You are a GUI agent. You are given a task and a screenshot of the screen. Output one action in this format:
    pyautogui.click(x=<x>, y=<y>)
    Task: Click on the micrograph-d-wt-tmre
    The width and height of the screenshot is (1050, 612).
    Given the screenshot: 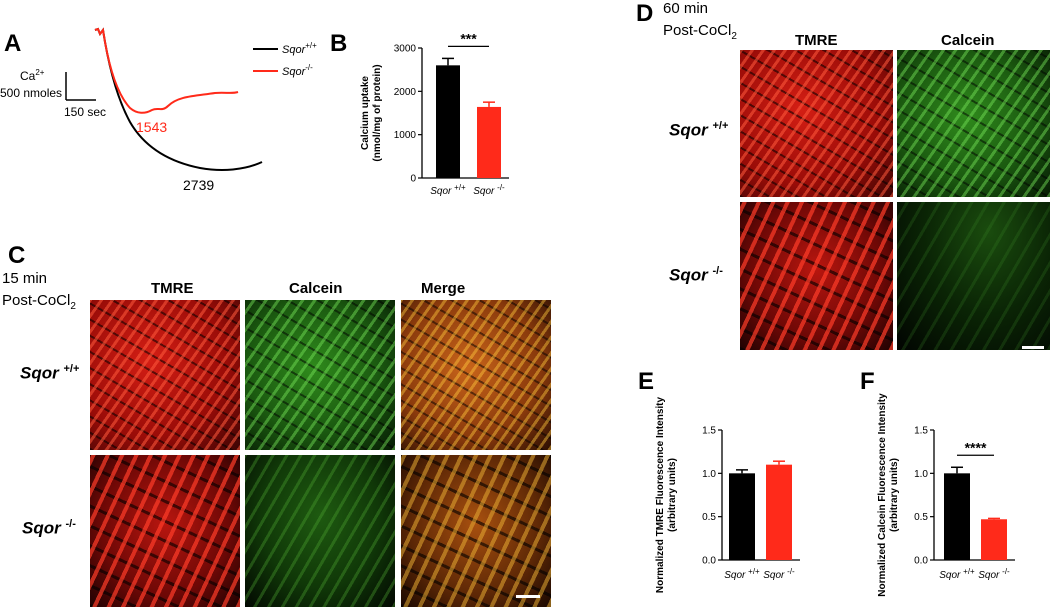 What is the action you would take?
    pyautogui.click(x=816, y=123)
    